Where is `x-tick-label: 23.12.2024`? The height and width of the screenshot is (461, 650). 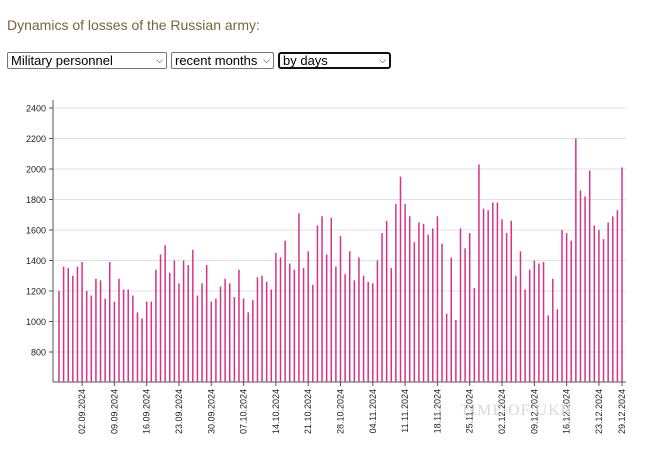
x-tick-label: 23.12.2024 is located at coordinates (599, 411).